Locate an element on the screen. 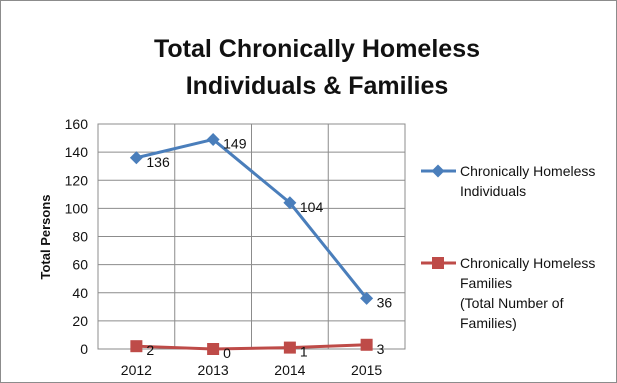  data-label: 36 is located at coordinates (385, 302).